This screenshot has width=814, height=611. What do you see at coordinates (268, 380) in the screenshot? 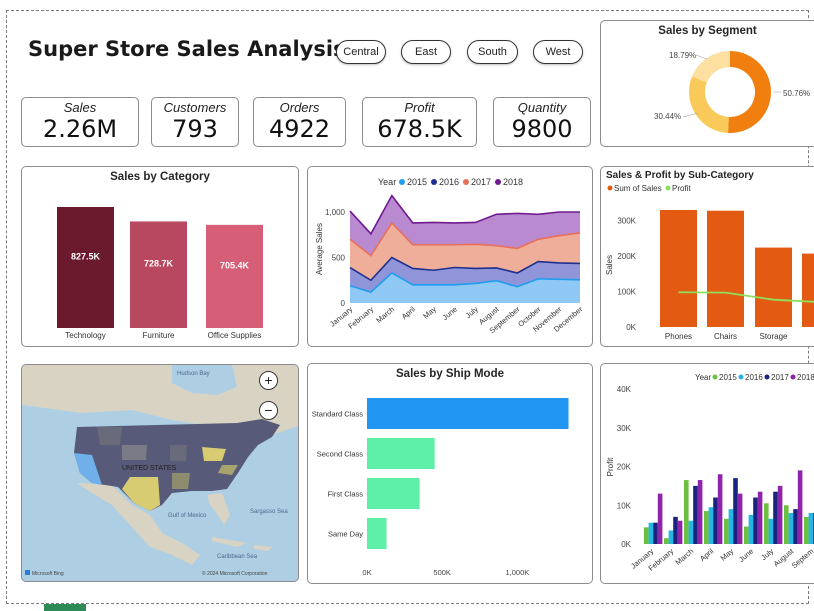
I see `zoom-in-button: +` at bounding box center [268, 380].